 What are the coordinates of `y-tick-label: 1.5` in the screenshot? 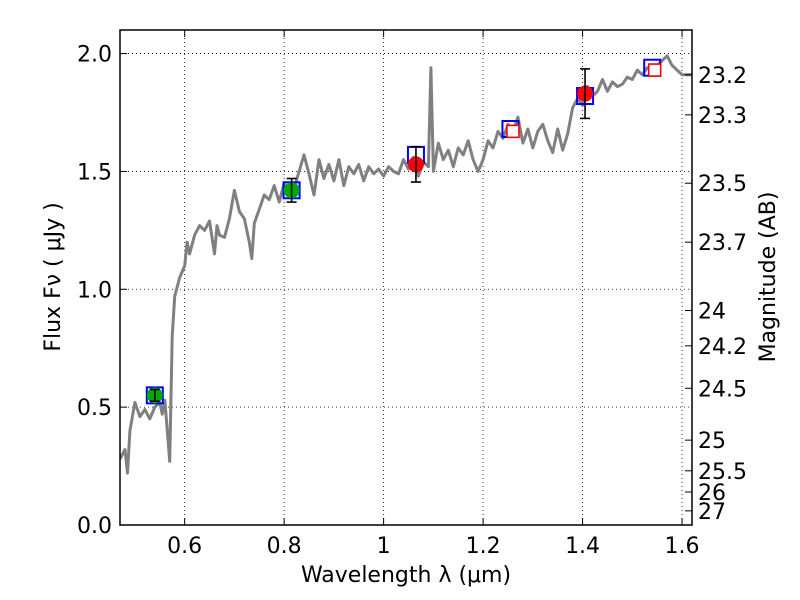 It's located at (94, 172).